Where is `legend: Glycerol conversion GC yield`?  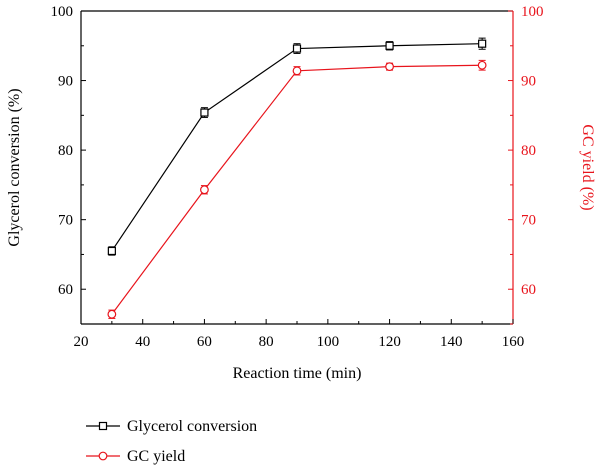 legend: Glycerol conversion GC yield is located at coordinates (171, 441).